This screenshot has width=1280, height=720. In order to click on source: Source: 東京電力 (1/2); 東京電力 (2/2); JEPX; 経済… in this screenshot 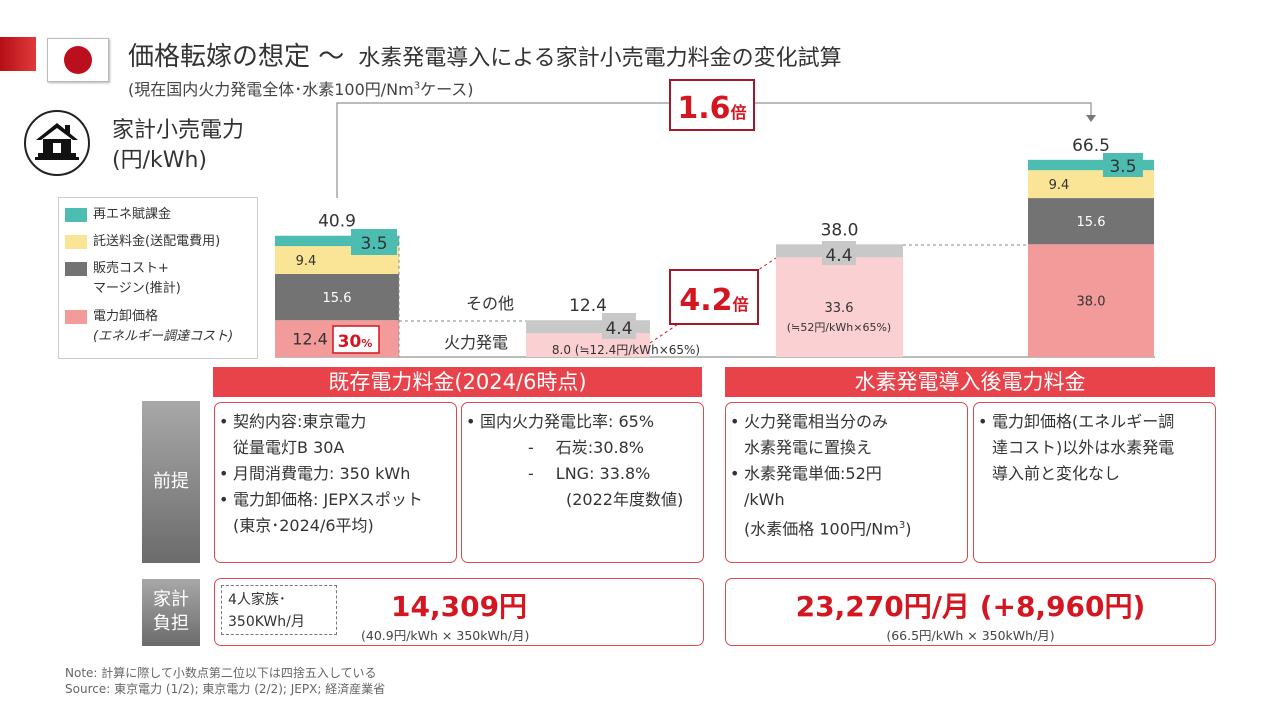, I will do `click(225, 689)`.